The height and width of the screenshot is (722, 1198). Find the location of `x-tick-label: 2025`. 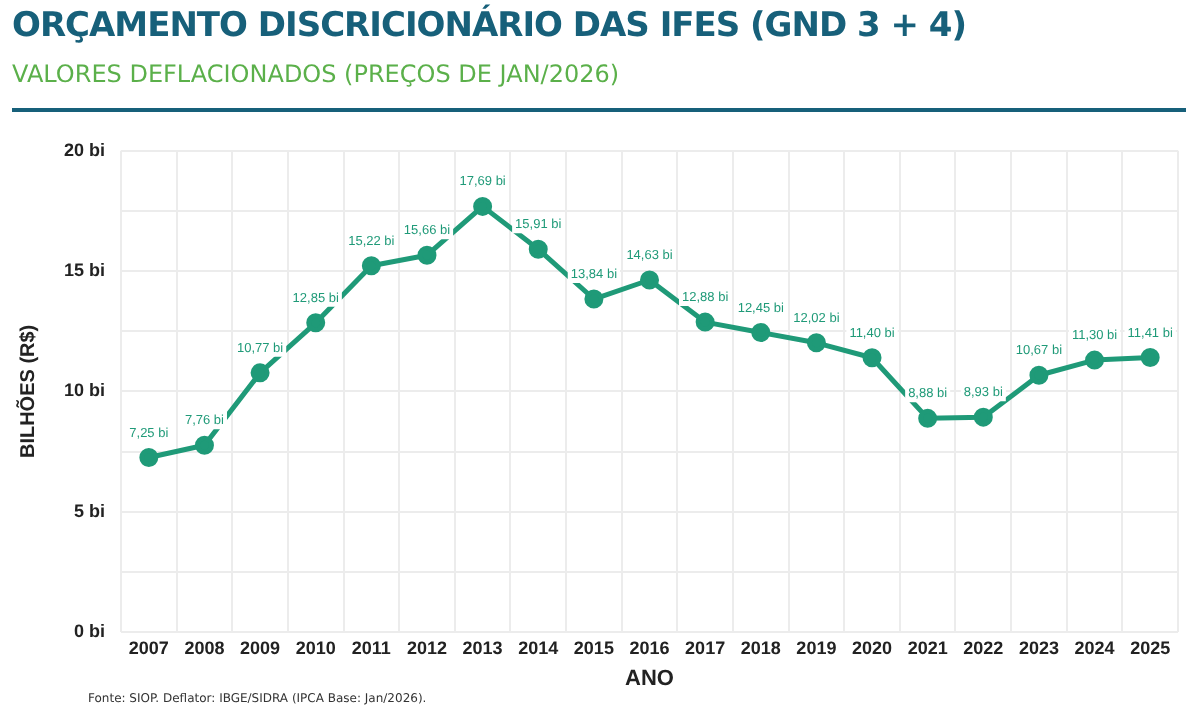

x-tick-label: 2025 is located at coordinates (1150, 647).